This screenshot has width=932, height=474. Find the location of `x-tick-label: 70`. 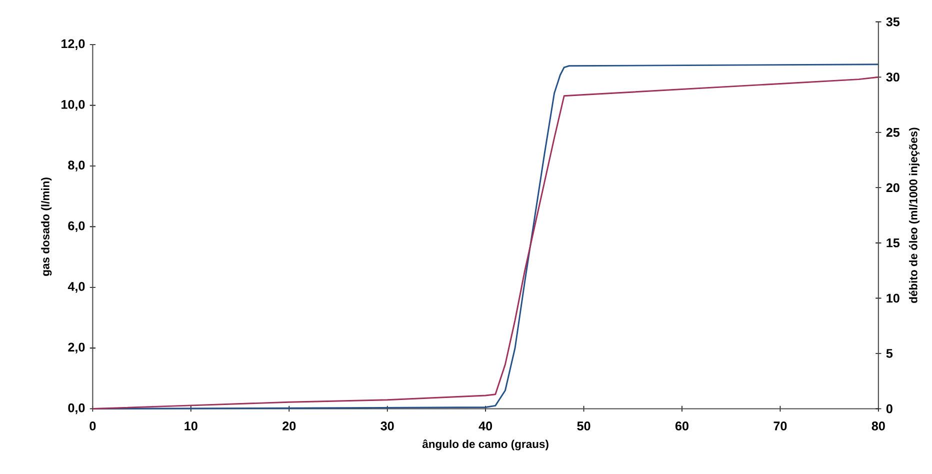

x-tick-label: 70 is located at coordinates (780, 425).